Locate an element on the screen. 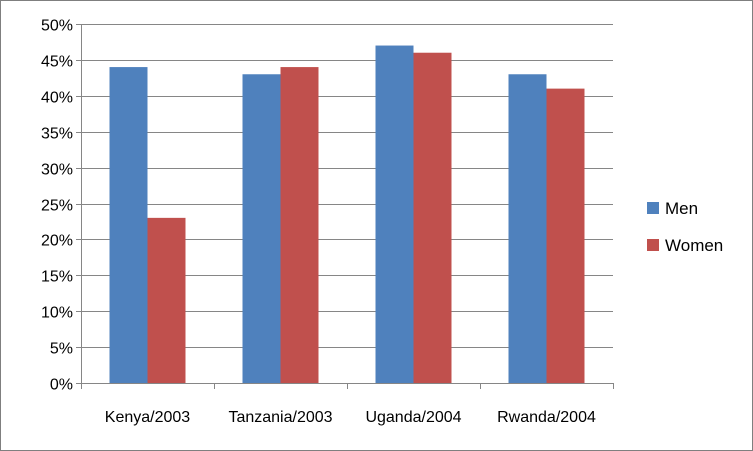 The width and height of the screenshot is (753, 451). y-tick-label: 45% is located at coordinates (57, 62).